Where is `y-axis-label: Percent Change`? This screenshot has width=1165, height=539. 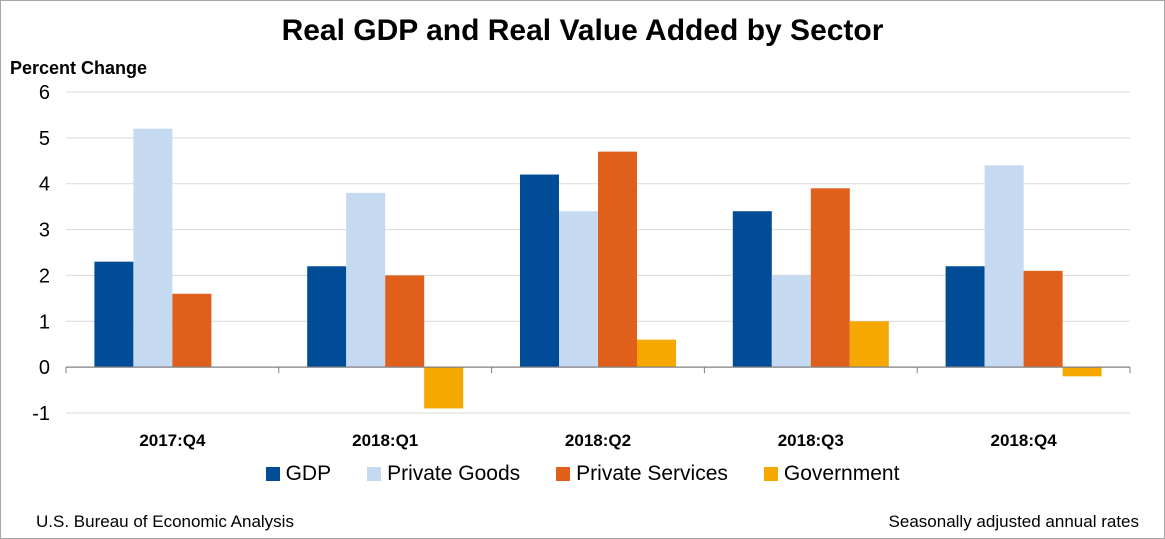 y-axis-label: Percent Change is located at coordinates (79, 68).